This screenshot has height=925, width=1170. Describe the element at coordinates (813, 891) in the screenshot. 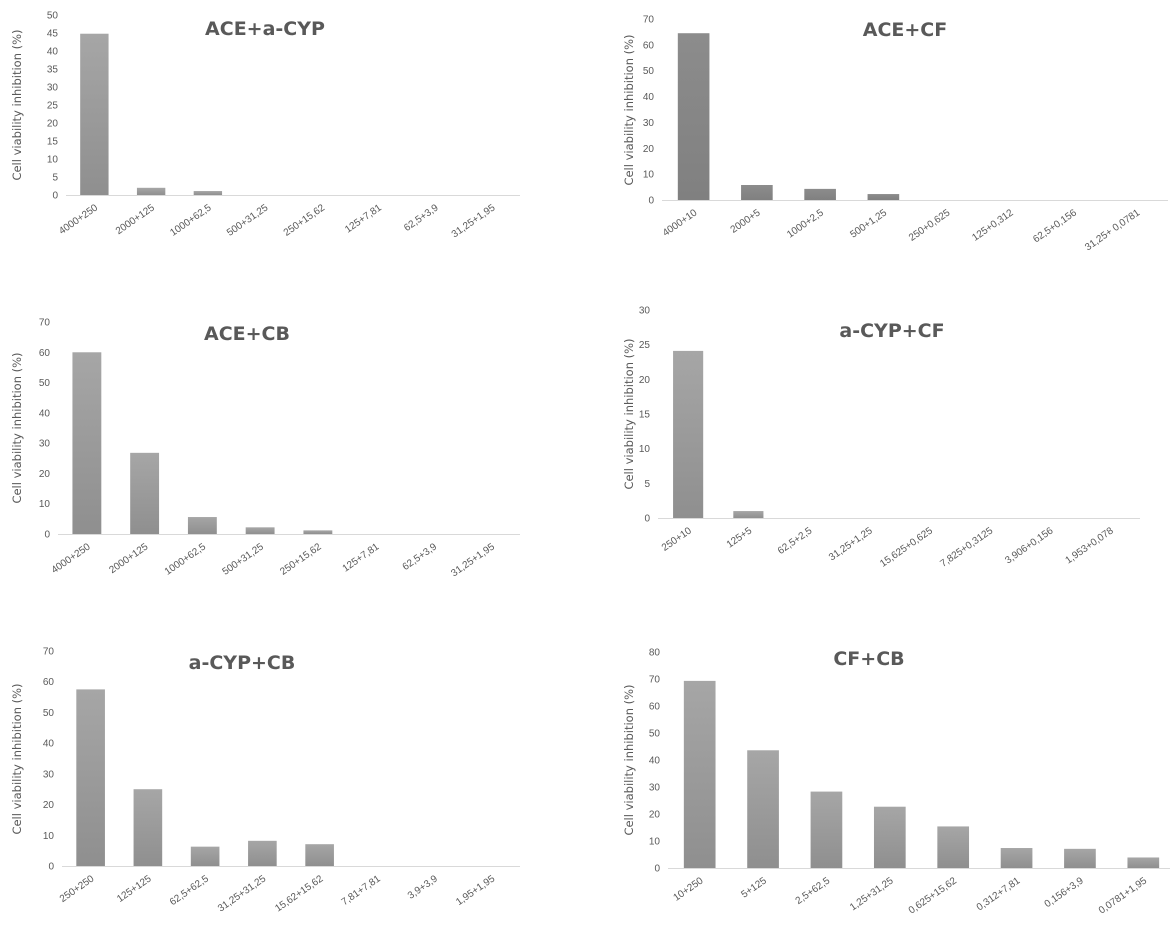

I see `x-tick-label: 2,5+62,5` at that location.